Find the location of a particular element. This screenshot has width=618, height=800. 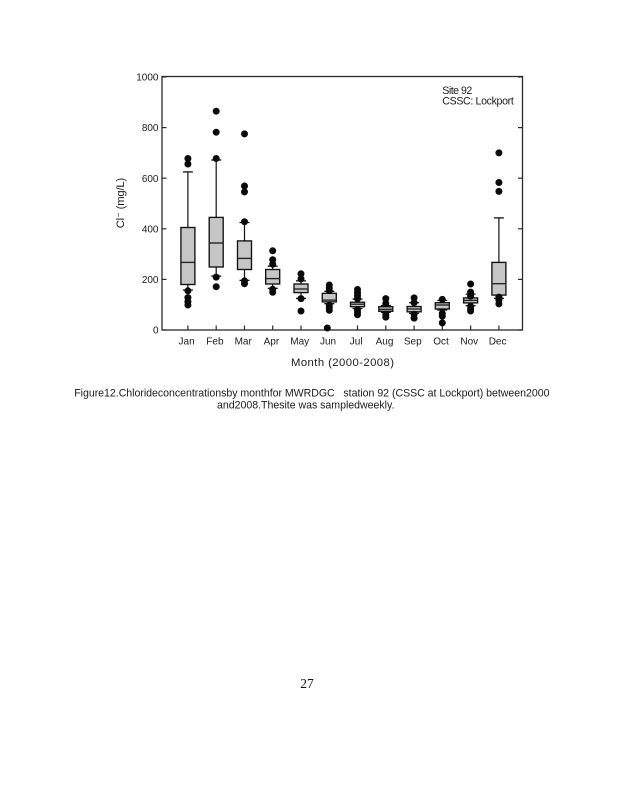

svg-text: Aug is located at coordinates (385, 342).